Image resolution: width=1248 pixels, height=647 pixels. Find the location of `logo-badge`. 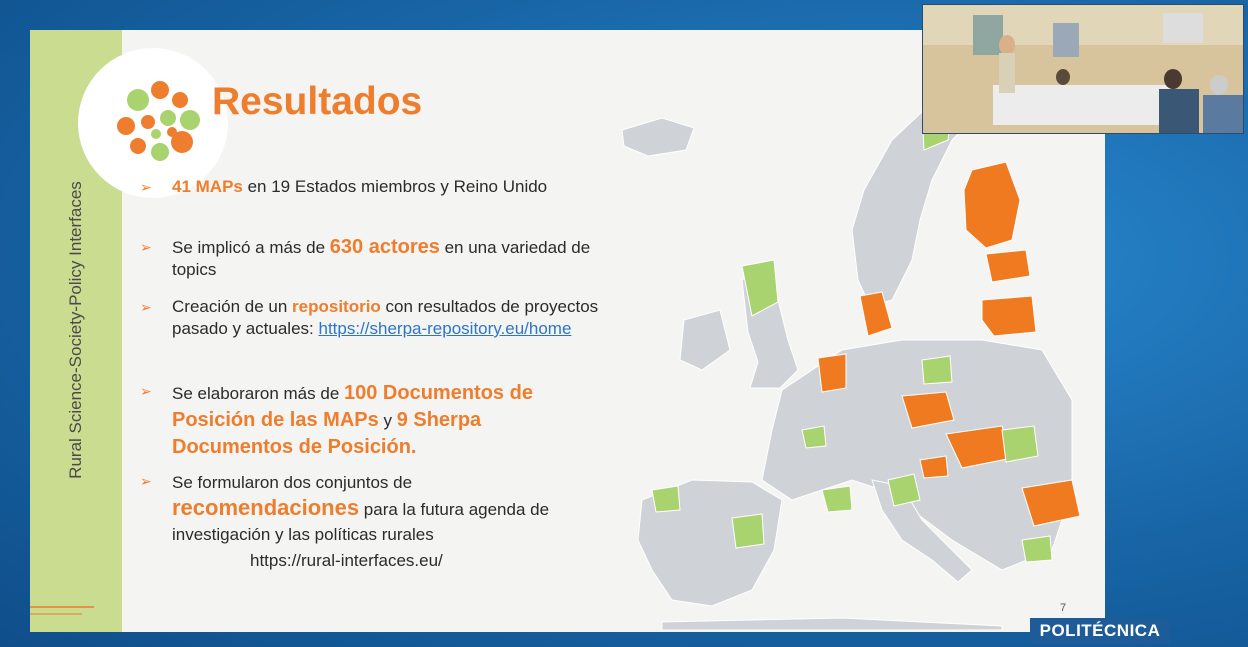

logo-badge is located at coordinates (153, 123).